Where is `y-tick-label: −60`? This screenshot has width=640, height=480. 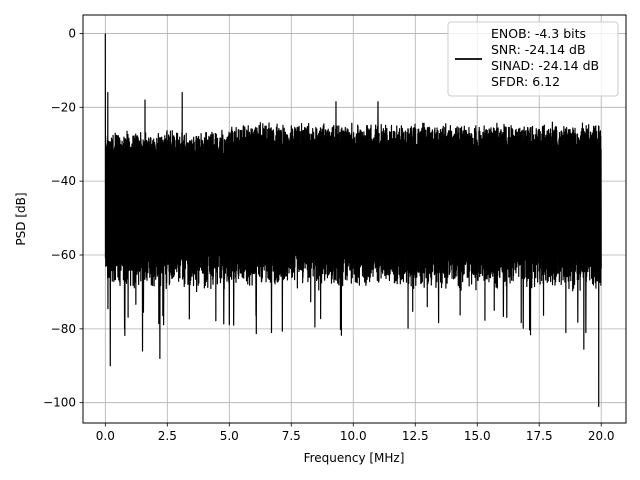 y-tick-label: −60 is located at coordinates (63, 255).